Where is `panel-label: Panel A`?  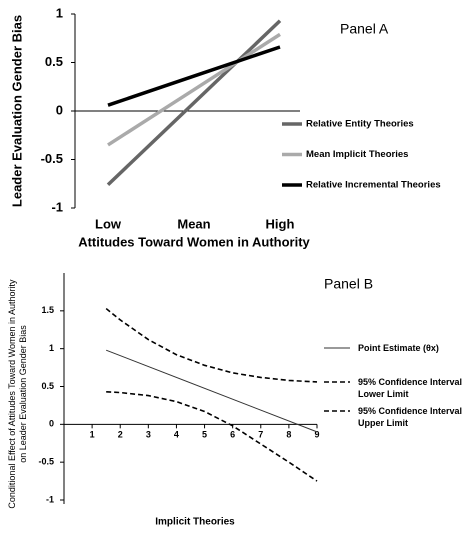 panel-label: Panel A is located at coordinates (364, 29).